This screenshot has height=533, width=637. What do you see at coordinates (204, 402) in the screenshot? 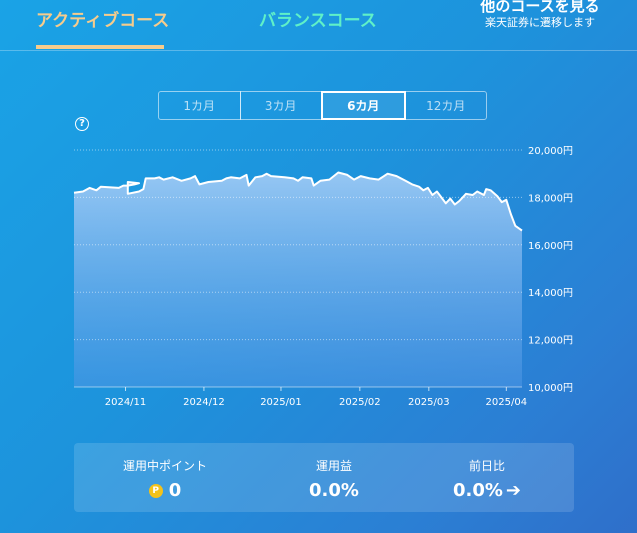
I see `x-tick-label: 2024/12` at bounding box center [204, 402].